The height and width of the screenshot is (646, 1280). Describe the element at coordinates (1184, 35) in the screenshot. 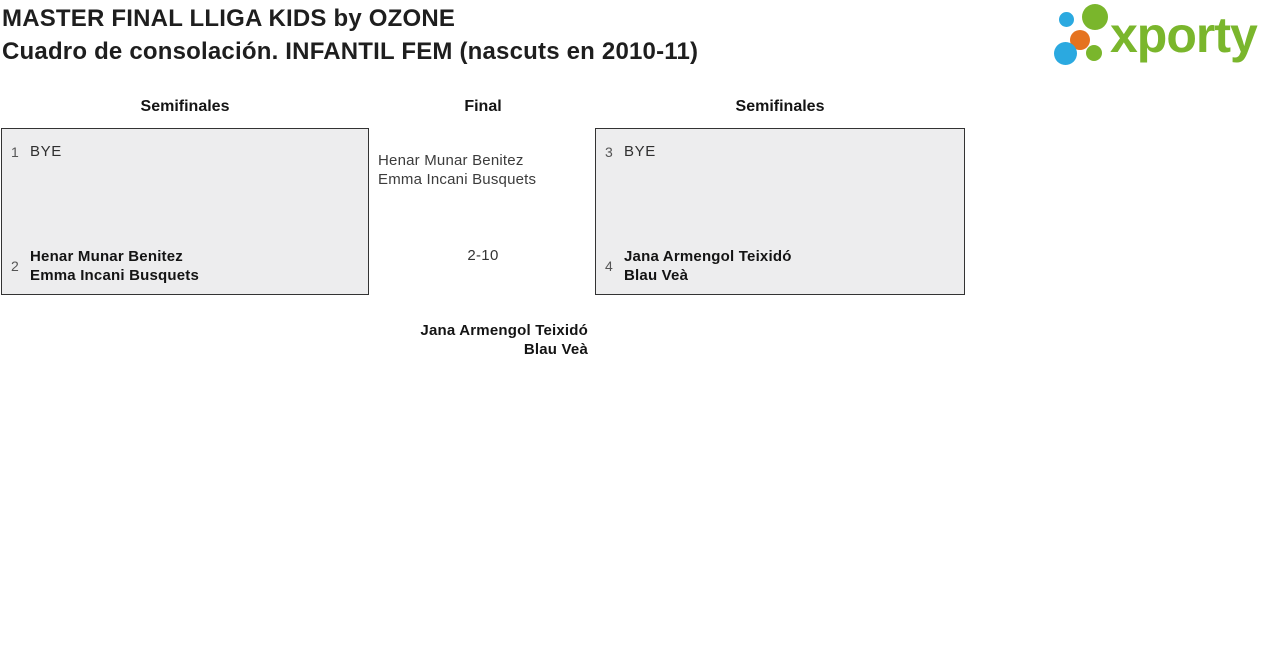

I see `xporty-logo-text: xporty` at that location.